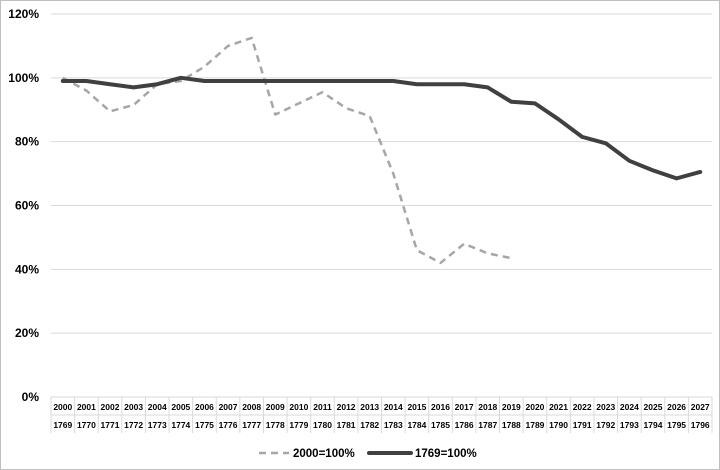 The width and height of the screenshot is (720, 470). What do you see at coordinates (27, 142) in the screenshot?
I see `y-tick-label: 80%` at bounding box center [27, 142].